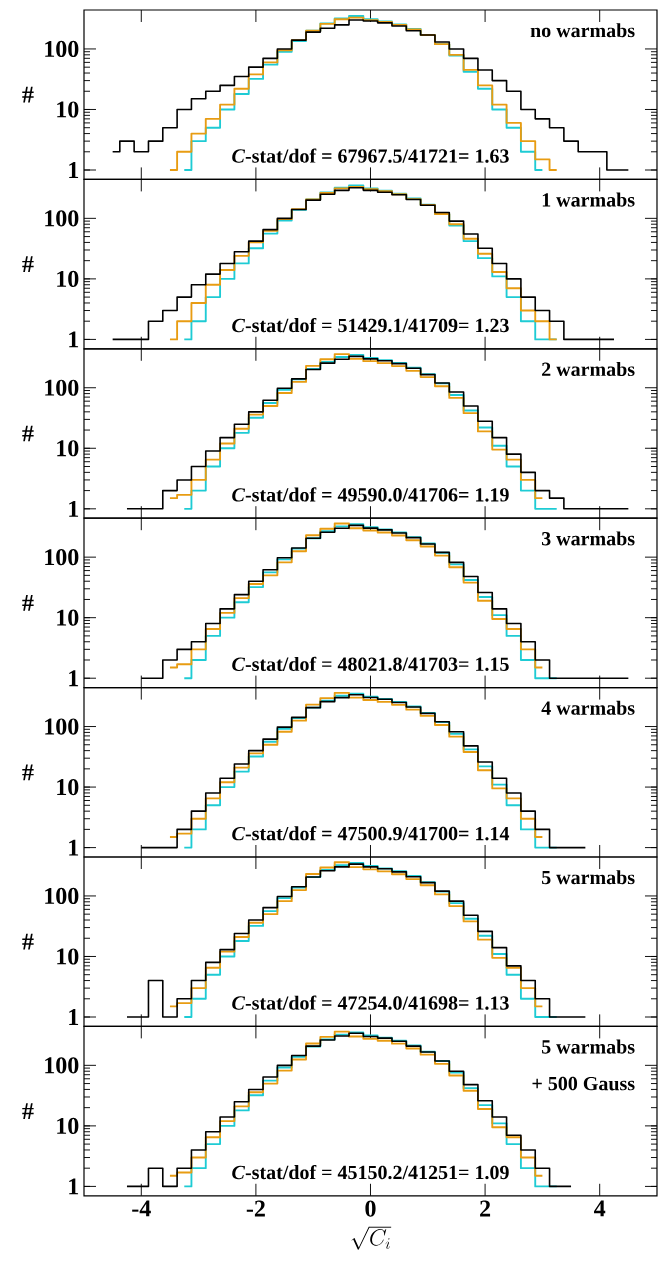 The image size is (660, 1286). I want to click on annotation: C-stat/dof = 67967.5/41721= 1.63, so click(370, 155).